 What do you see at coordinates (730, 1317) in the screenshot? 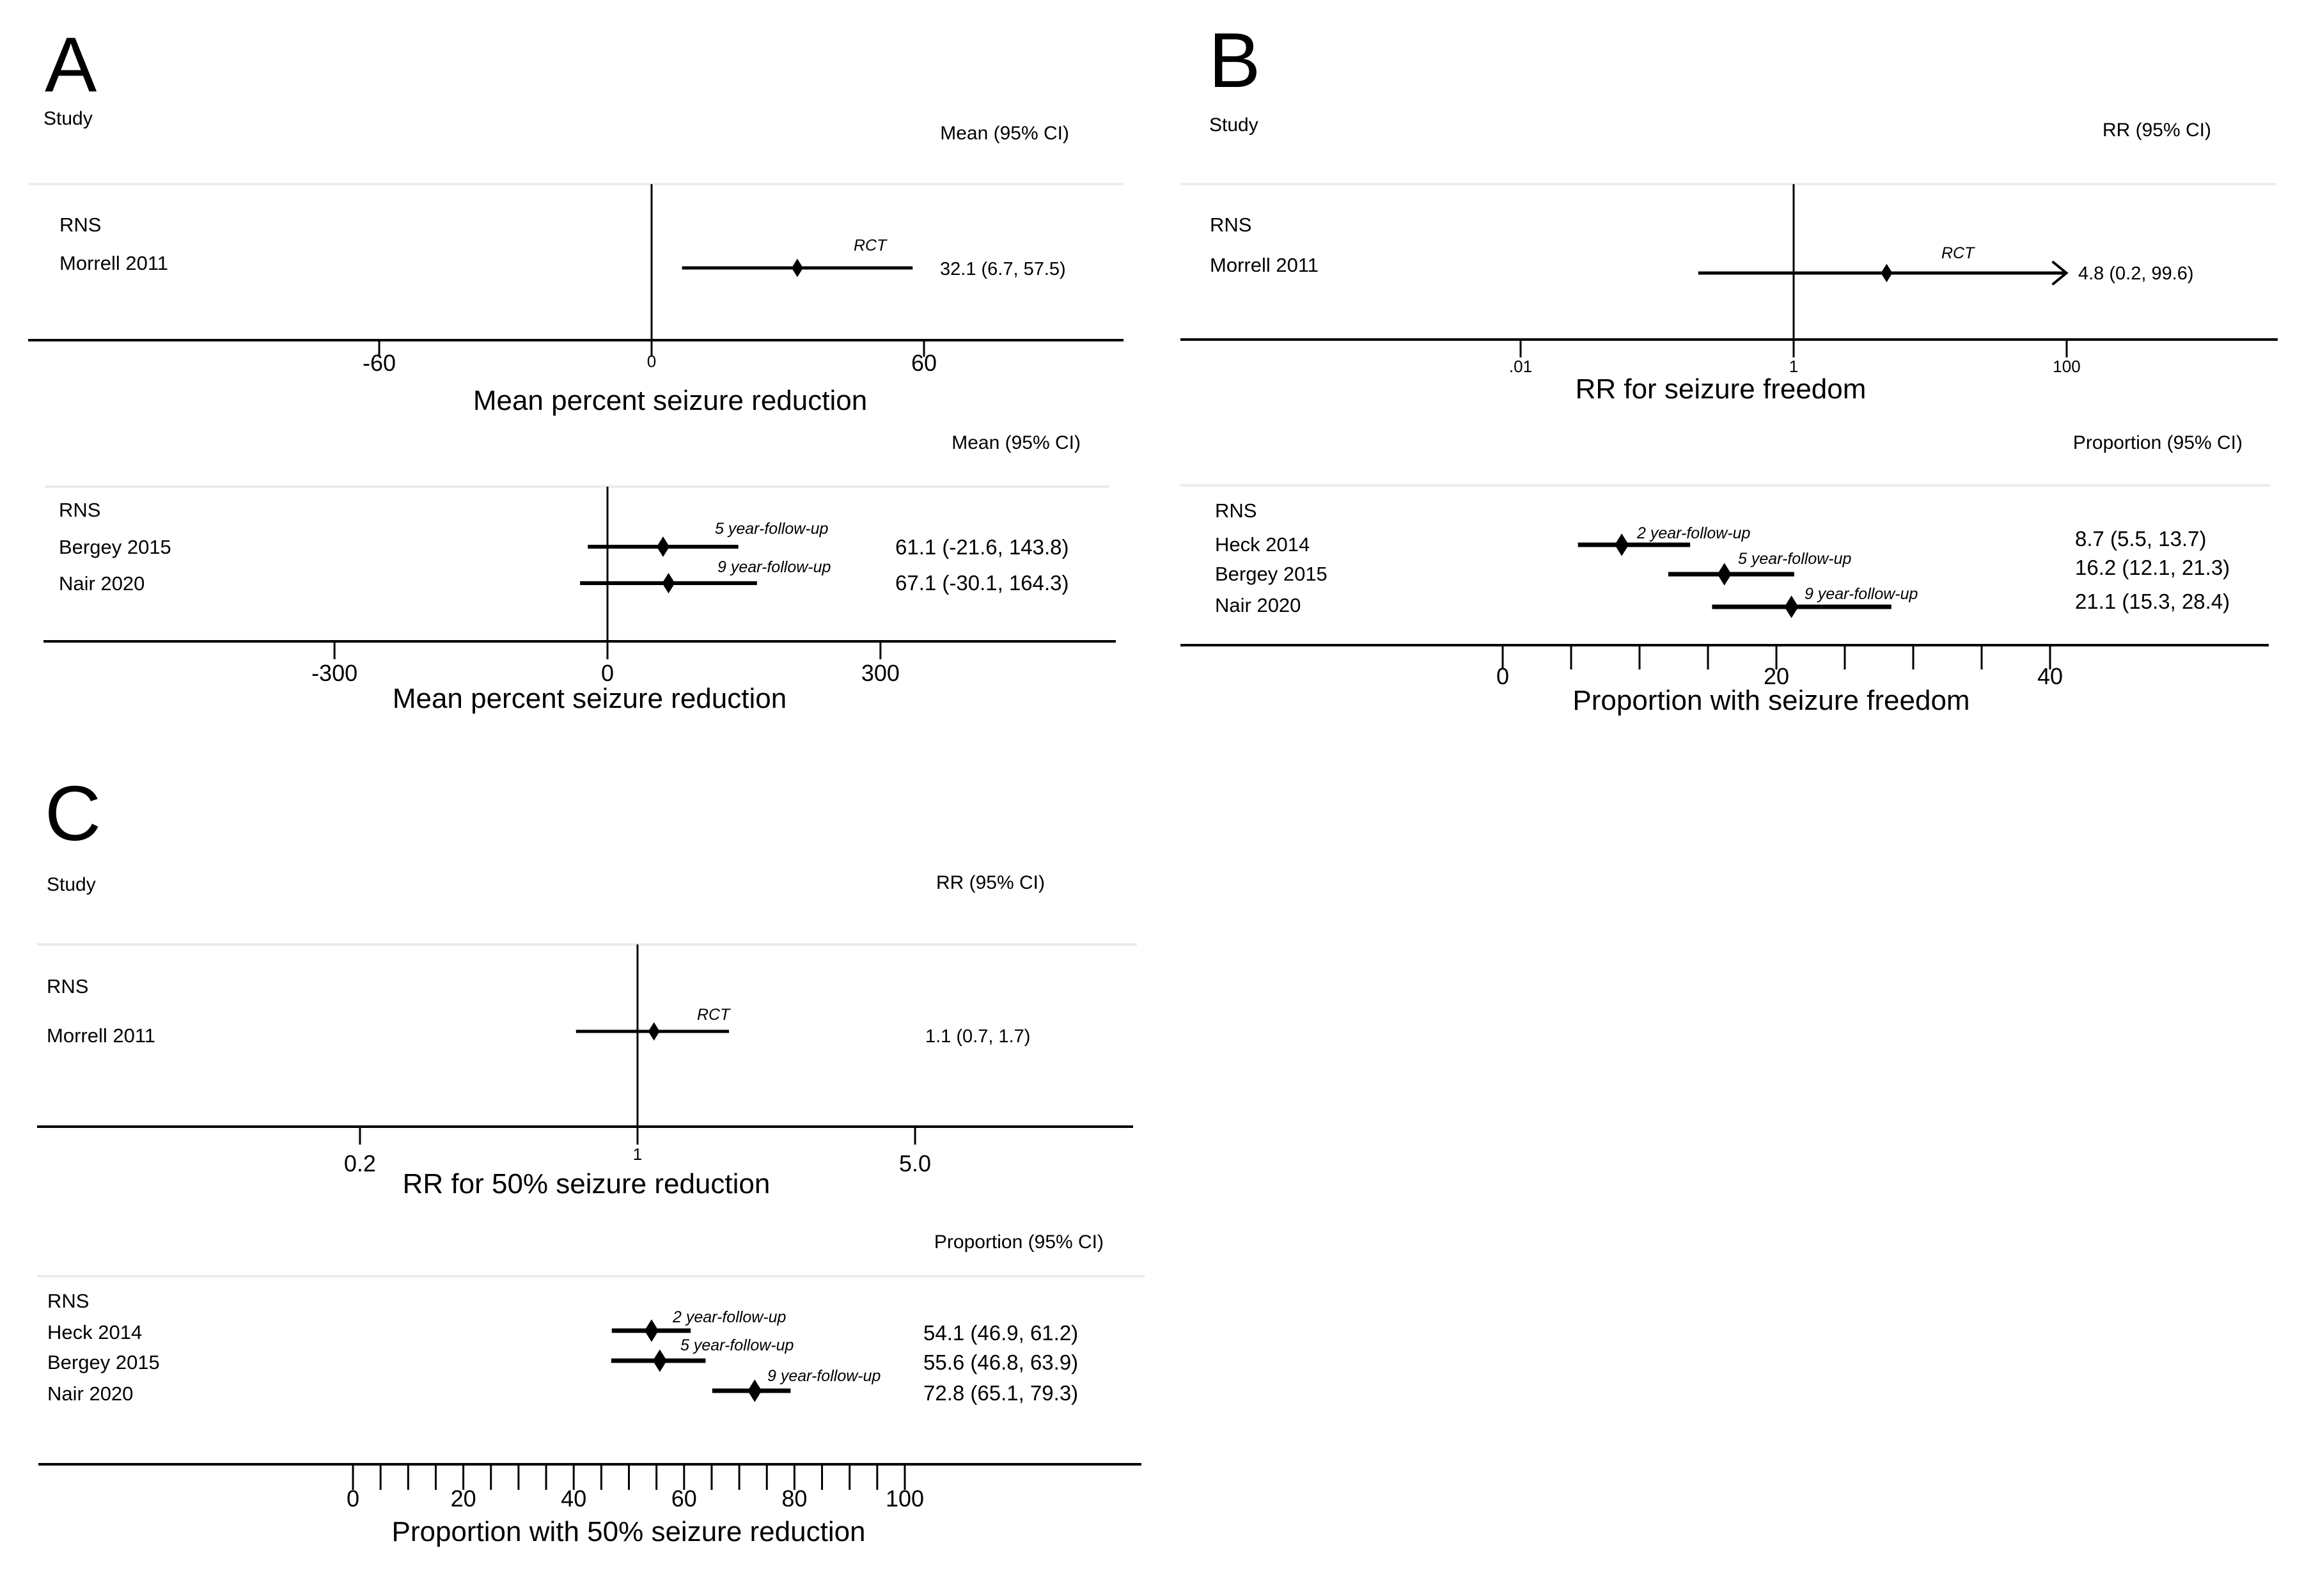
I see `study-note: 2 year-follow-up` at bounding box center [730, 1317].